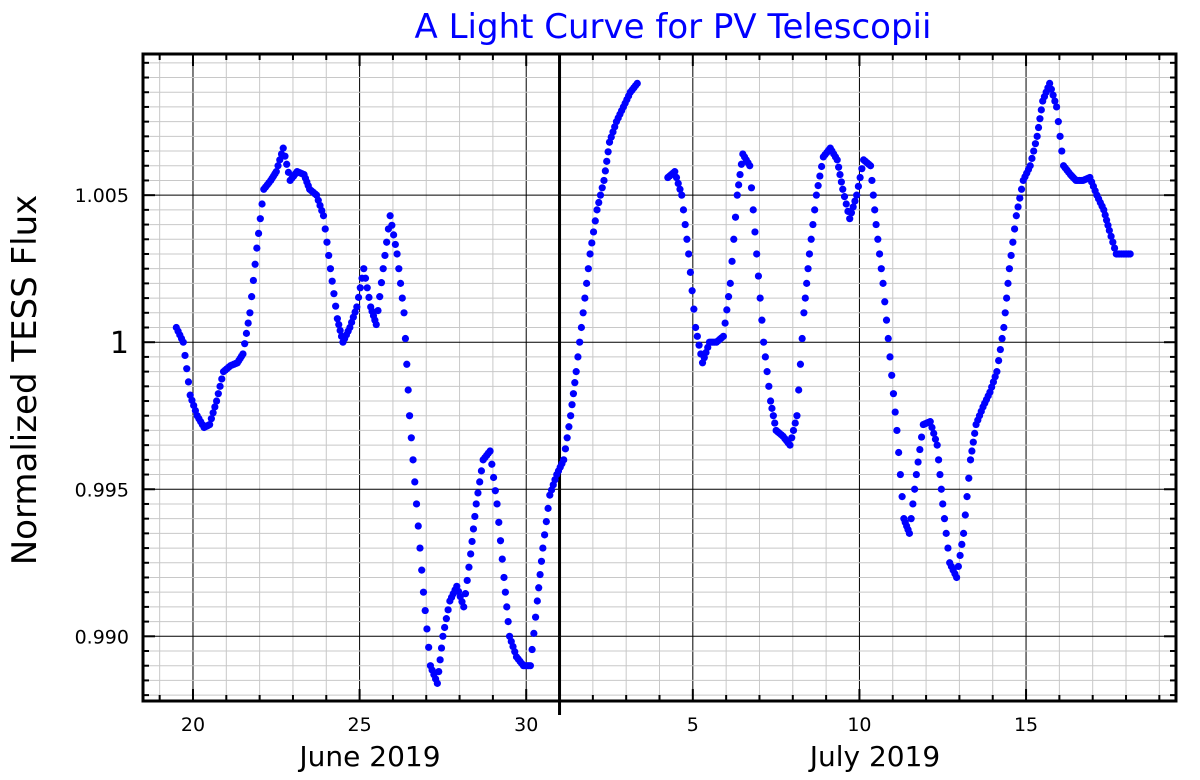 Image resolution: width=1200 pixels, height=780 pixels. What do you see at coordinates (193, 725) in the screenshot?
I see `x-tick-label: 20` at bounding box center [193, 725].